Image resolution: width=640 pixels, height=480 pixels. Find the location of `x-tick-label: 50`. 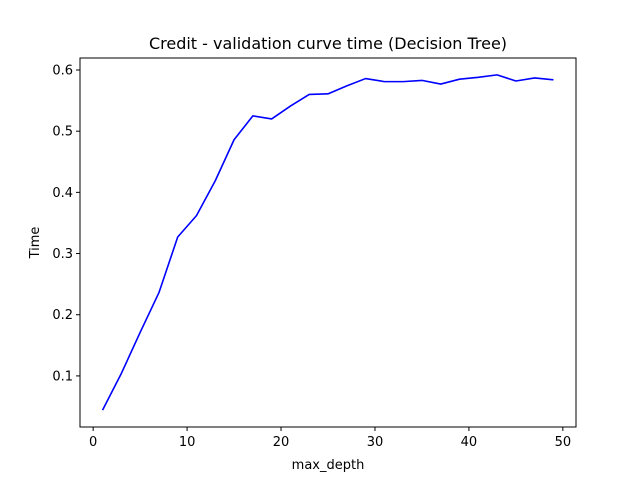

x-tick-label: 50 is located at coordinates (563, 442).